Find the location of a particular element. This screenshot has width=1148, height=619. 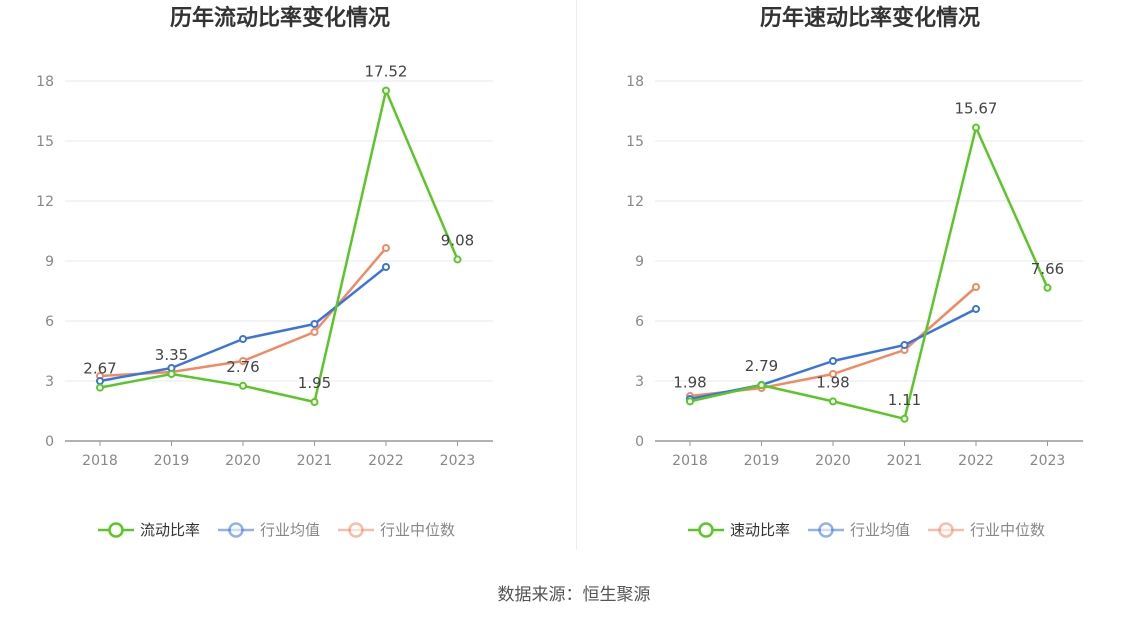

legend-item-company: 速动比率 is located at coordinates (739, 530).